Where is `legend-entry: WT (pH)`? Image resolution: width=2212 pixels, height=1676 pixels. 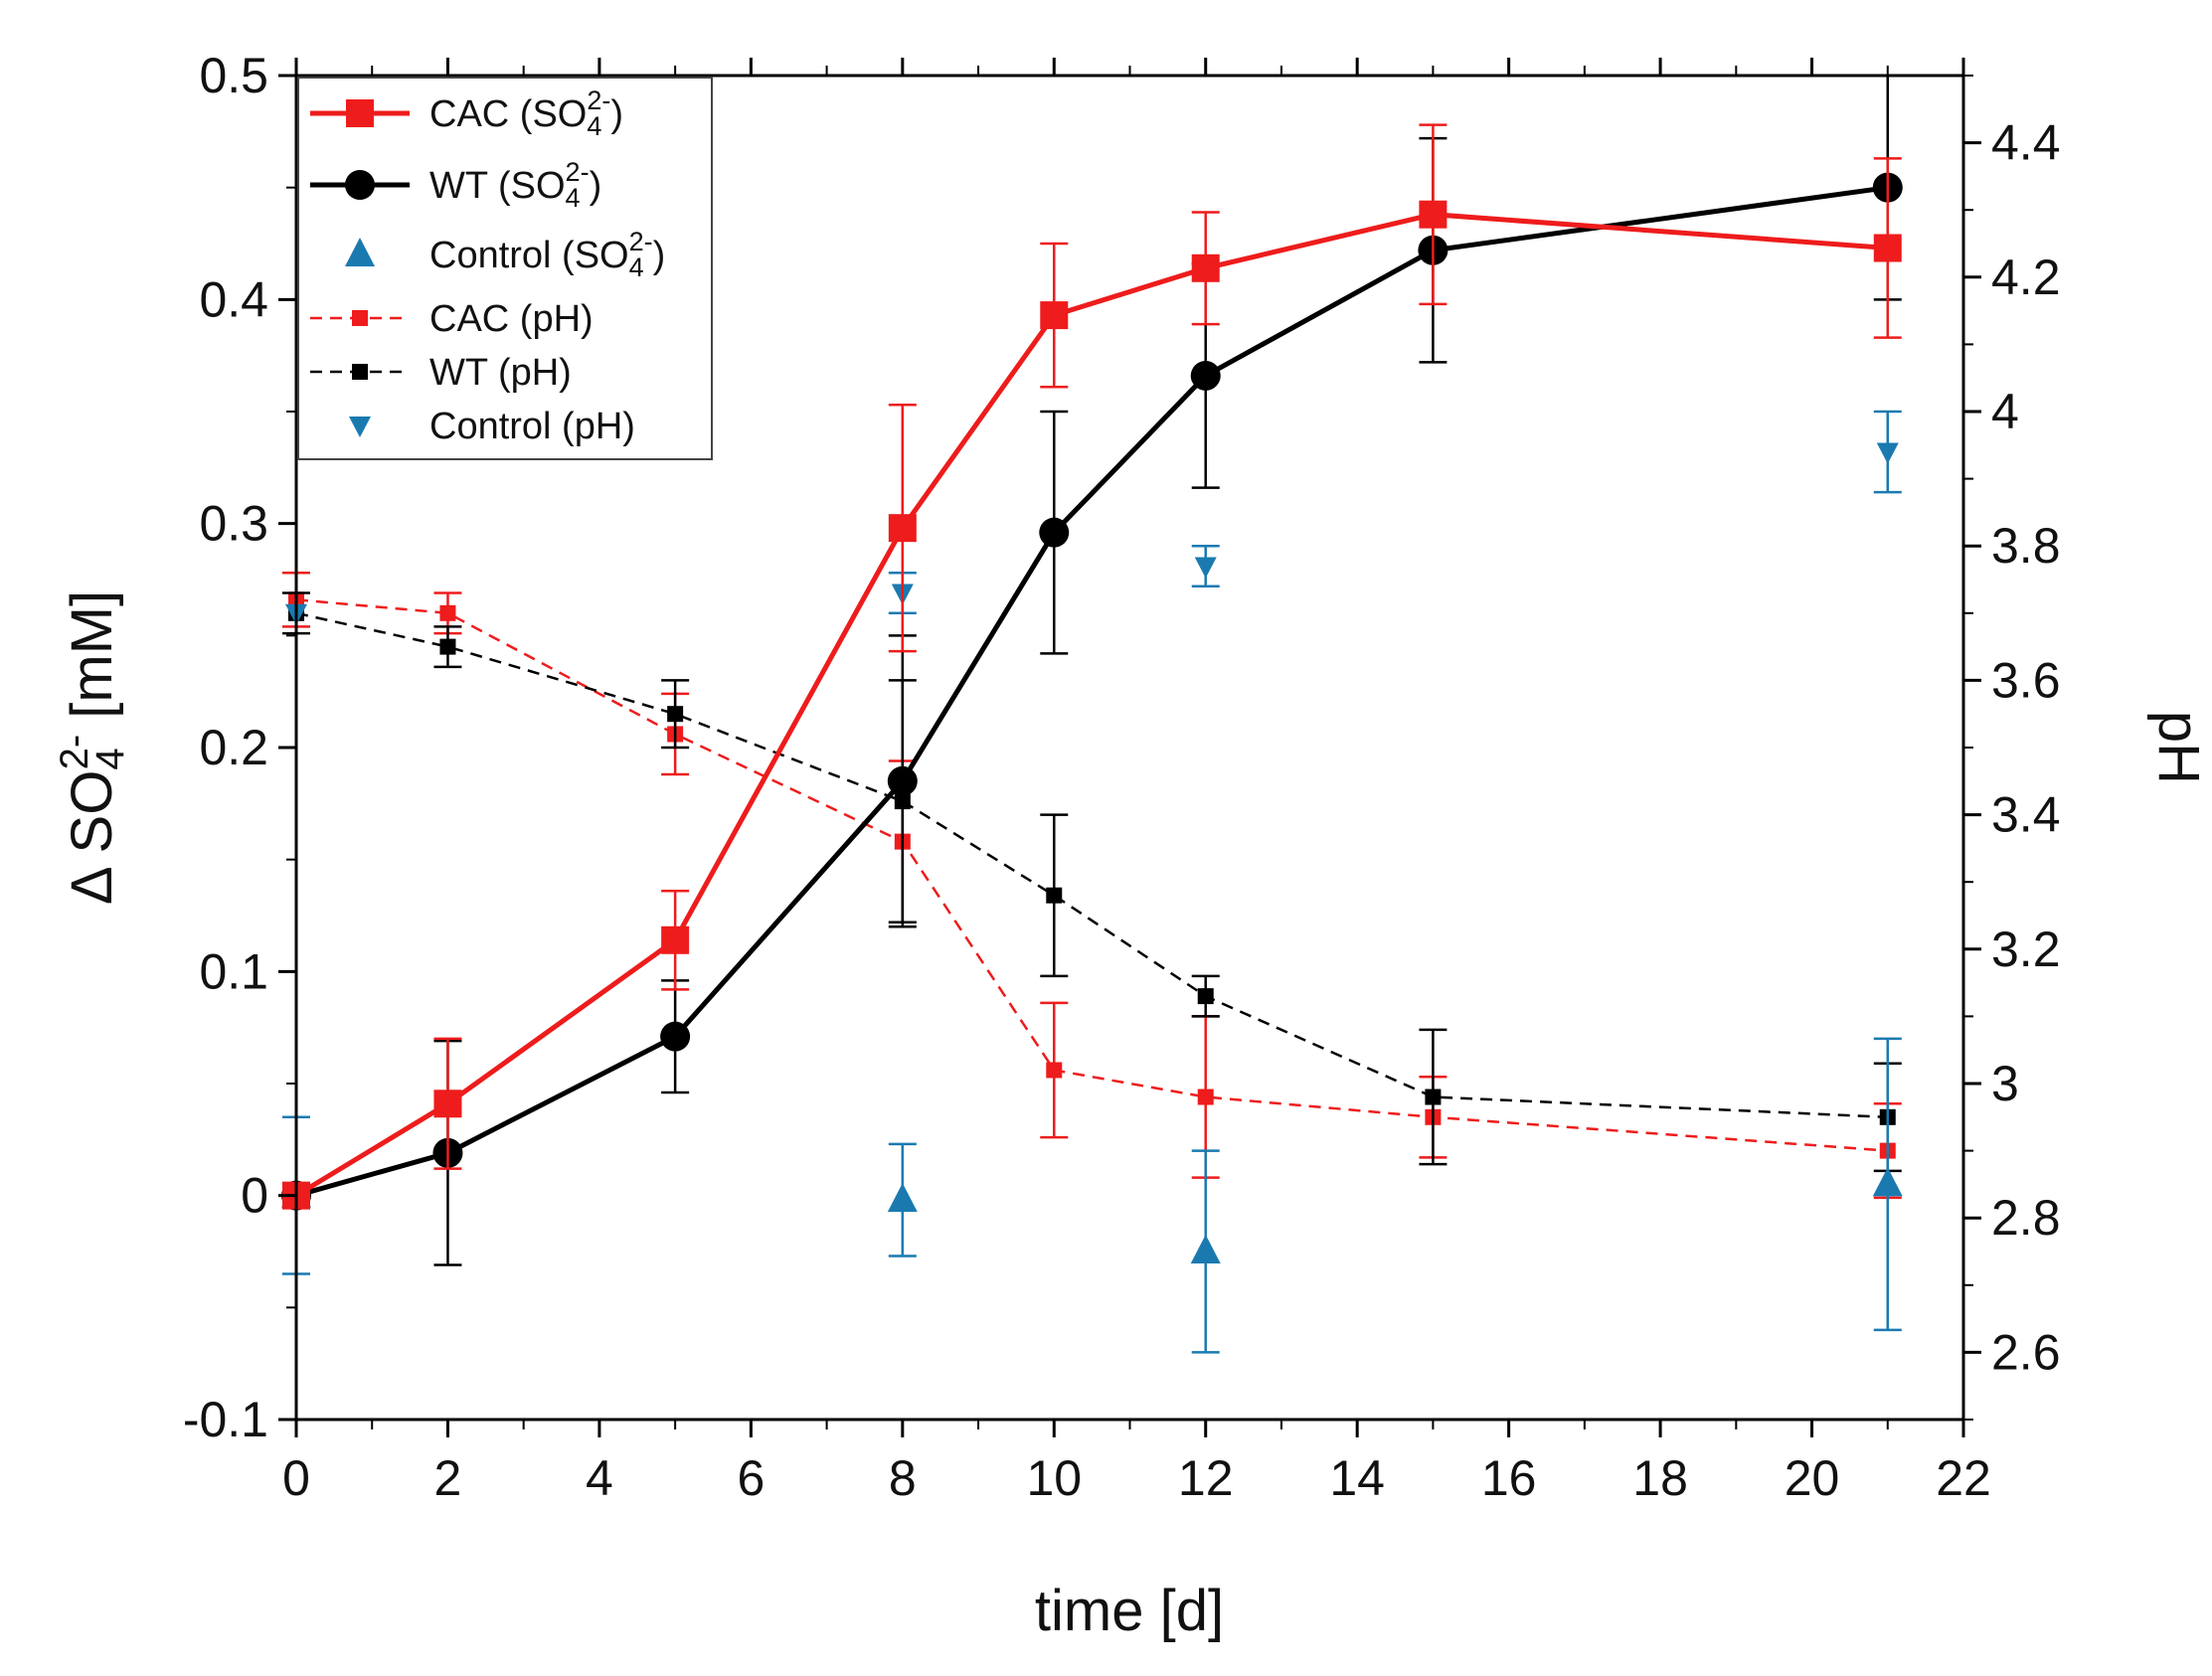 legend-entry: WT (pH) is located at coordinates (441, 373).